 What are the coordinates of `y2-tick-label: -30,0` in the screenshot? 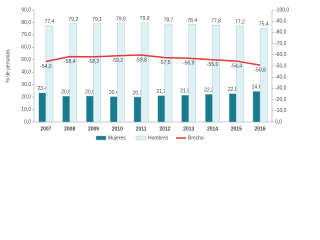 It's located at (281, 89).